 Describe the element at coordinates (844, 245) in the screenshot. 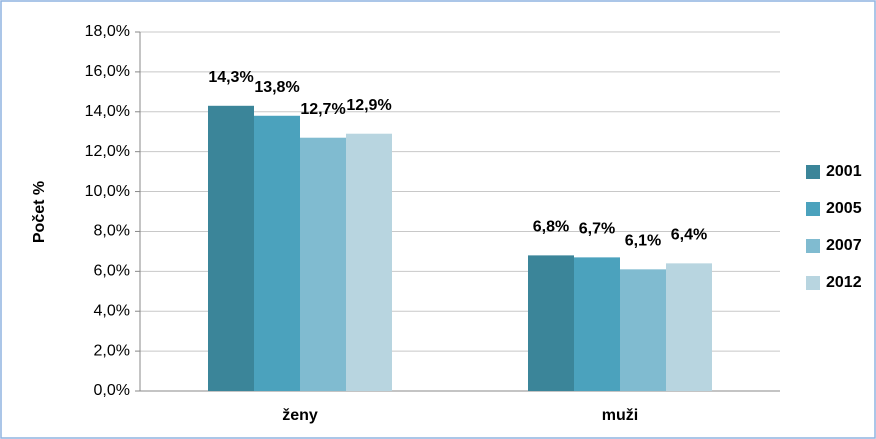

I see `legend-label: 2007` at that location.